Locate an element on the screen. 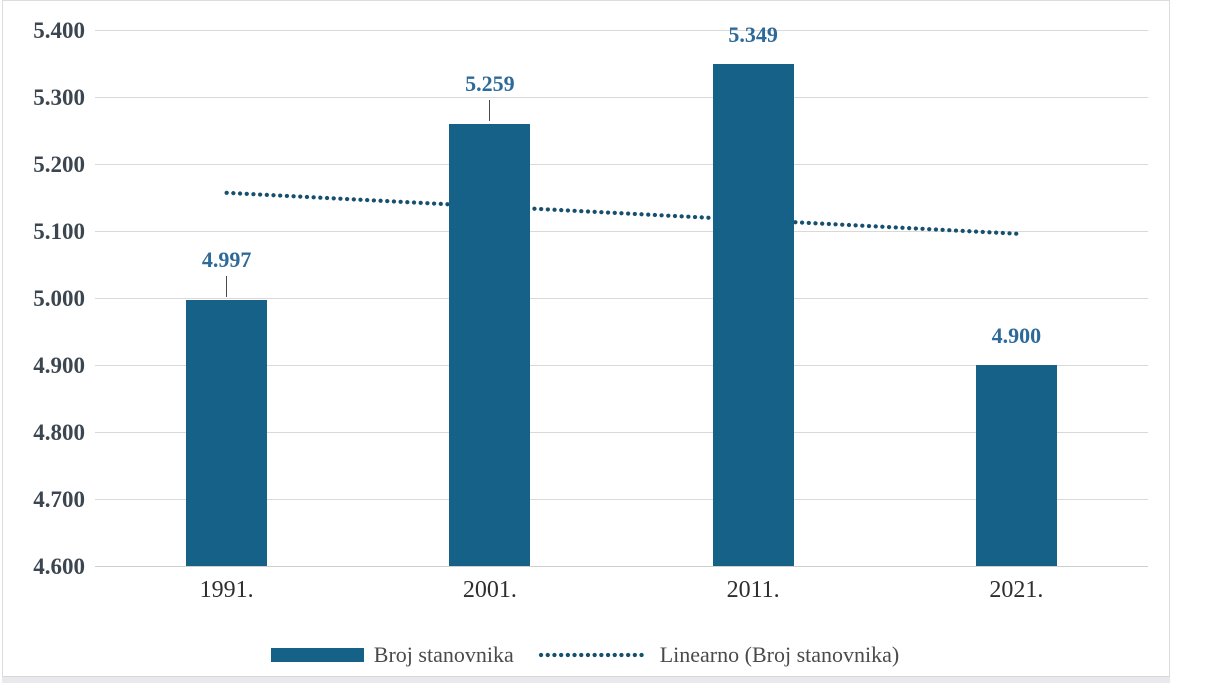  data-label: 5.259 is located at coordinates (490, 84).